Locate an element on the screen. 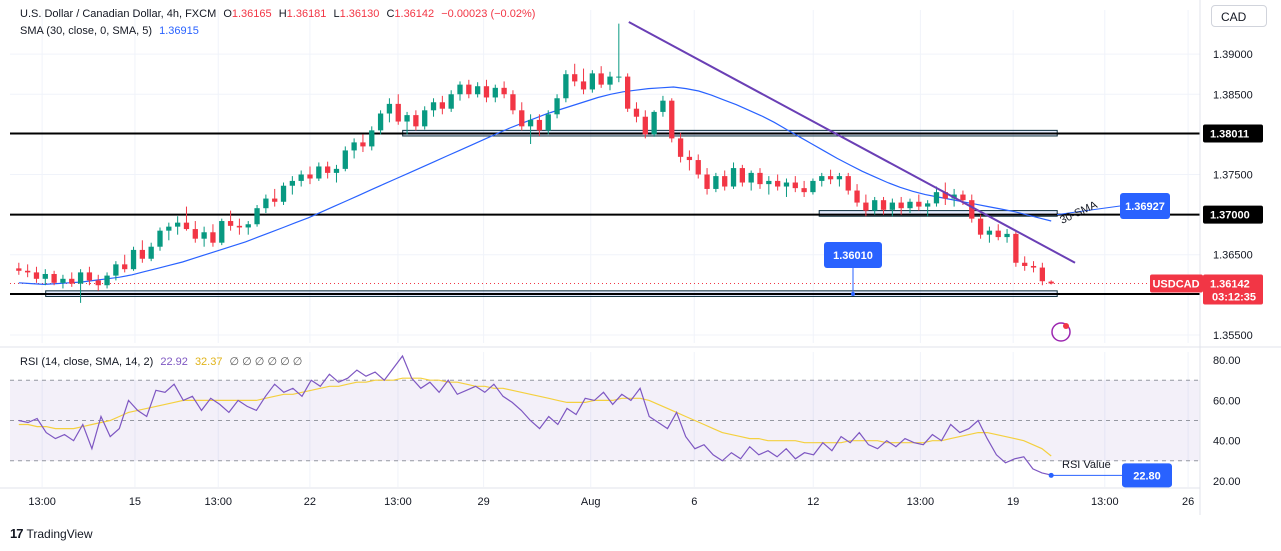 The image size is (1281, 551). level-label: 1.37000 is located at coordinates (1230, 216).